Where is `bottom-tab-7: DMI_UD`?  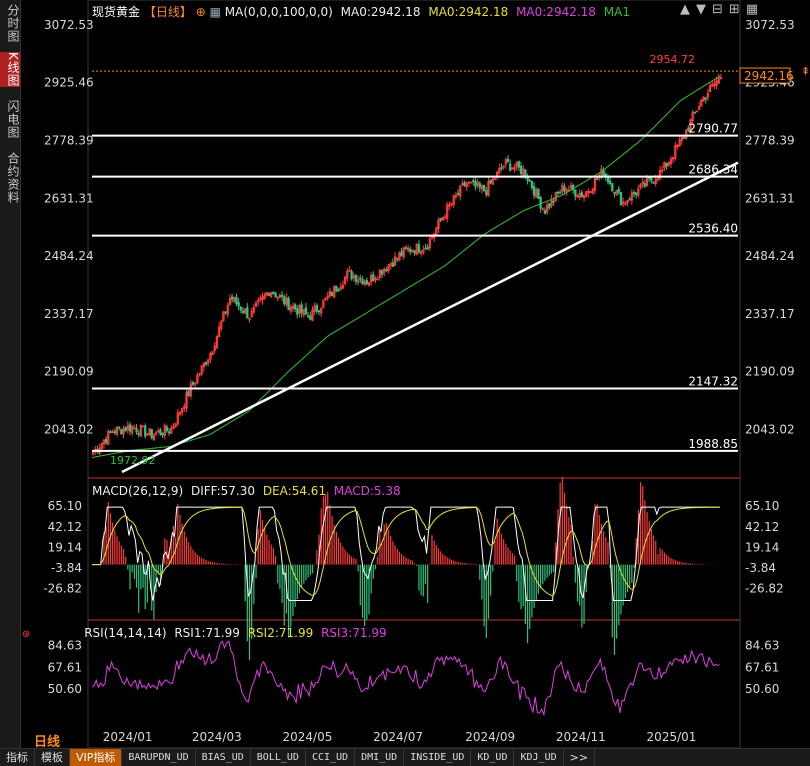
bottom-tab-7: DMI_UD is located at coordinates (380, 757).